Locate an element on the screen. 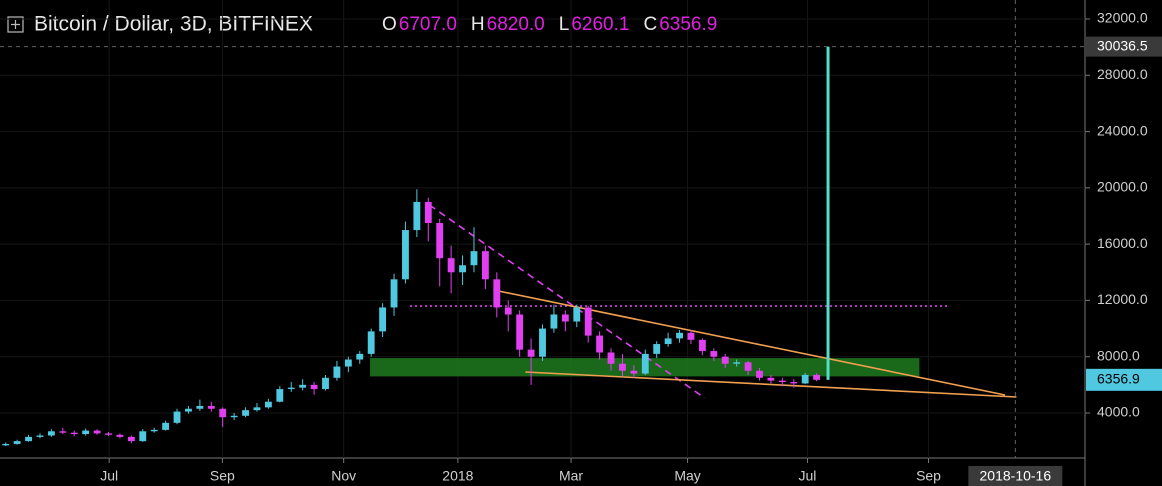 The height and width of the screenshot is (486, 1162). y-tick-label: 20000.0 is located at coordinates (1122, 187).